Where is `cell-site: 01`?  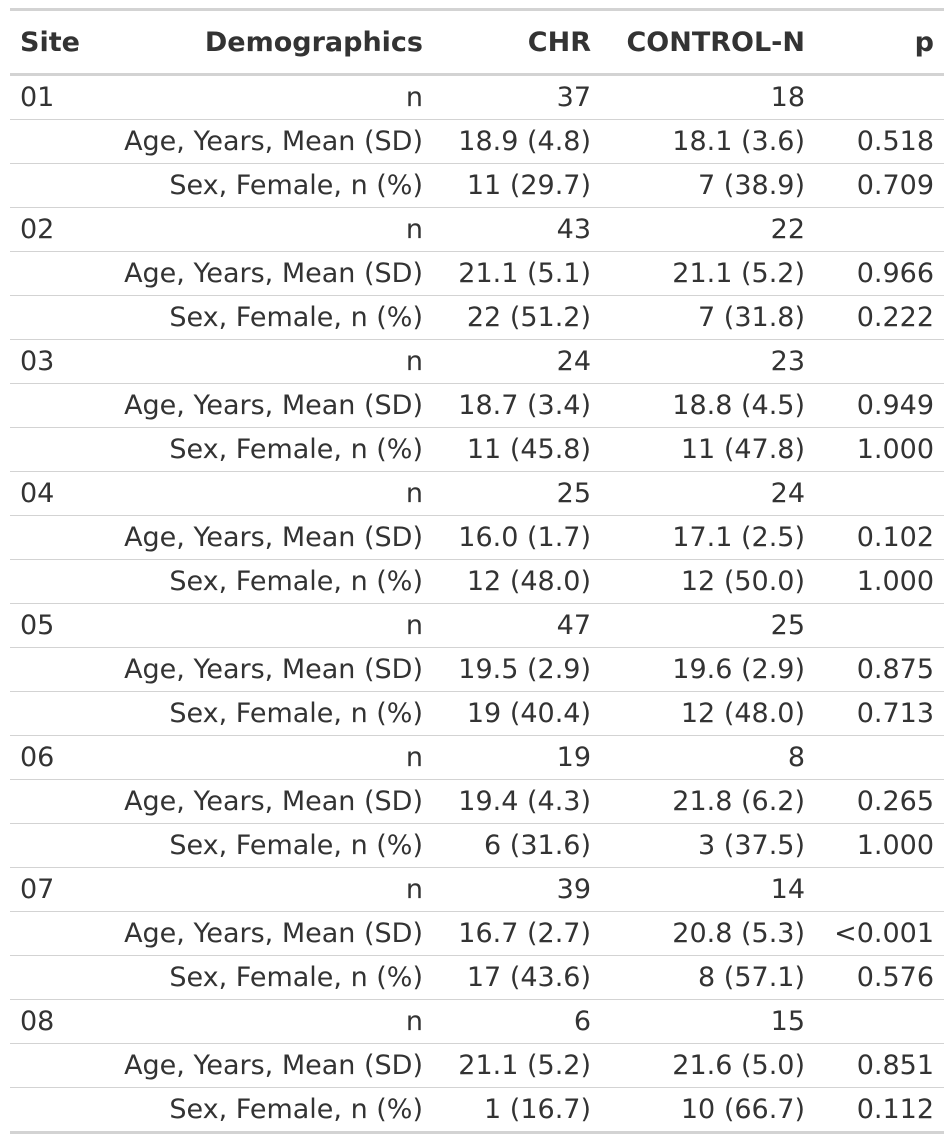
cell-site: 01 is located at coordinates (37, 97).